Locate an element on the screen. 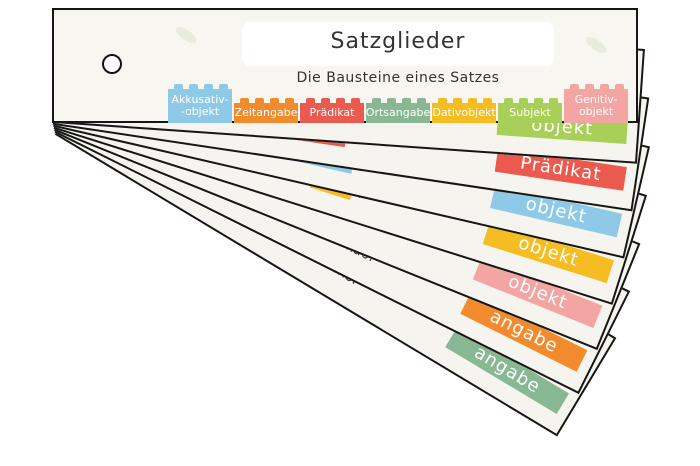 This screenshot has width=700, height=466. brick-3: Prädikat is located at coordinates (332, 110).